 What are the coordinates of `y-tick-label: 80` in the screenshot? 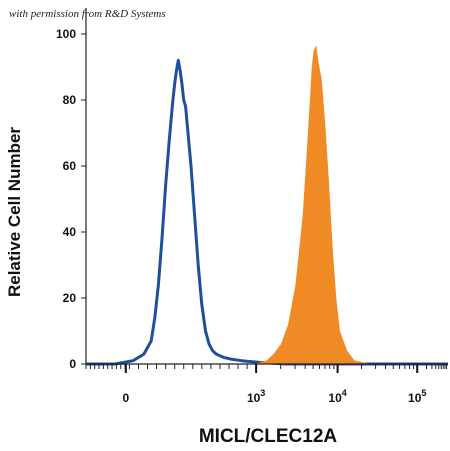 It's located at (70, 100).